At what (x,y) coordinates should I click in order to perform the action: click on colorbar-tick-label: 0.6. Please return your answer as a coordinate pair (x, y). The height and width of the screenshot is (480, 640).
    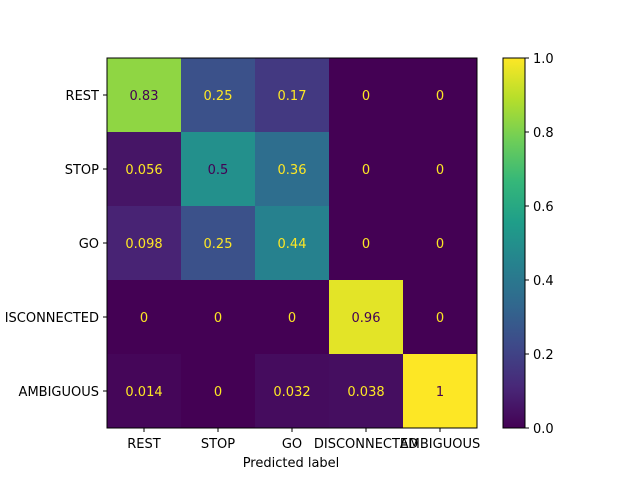
    Looking at the image, I should click on (543, 207).